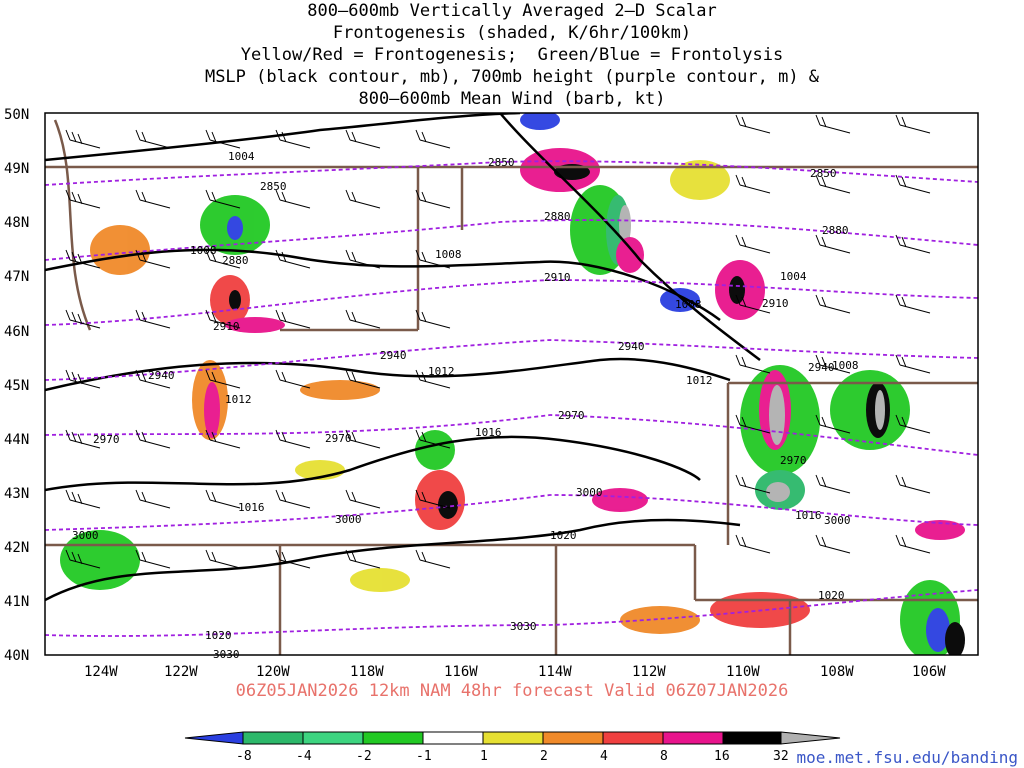 The width and height of the screenshot is (1024, 768). What do you see at coordinates (101, 672) in the screenshot?
I see `lon-label: 124W` at bounding box center [101, 672].